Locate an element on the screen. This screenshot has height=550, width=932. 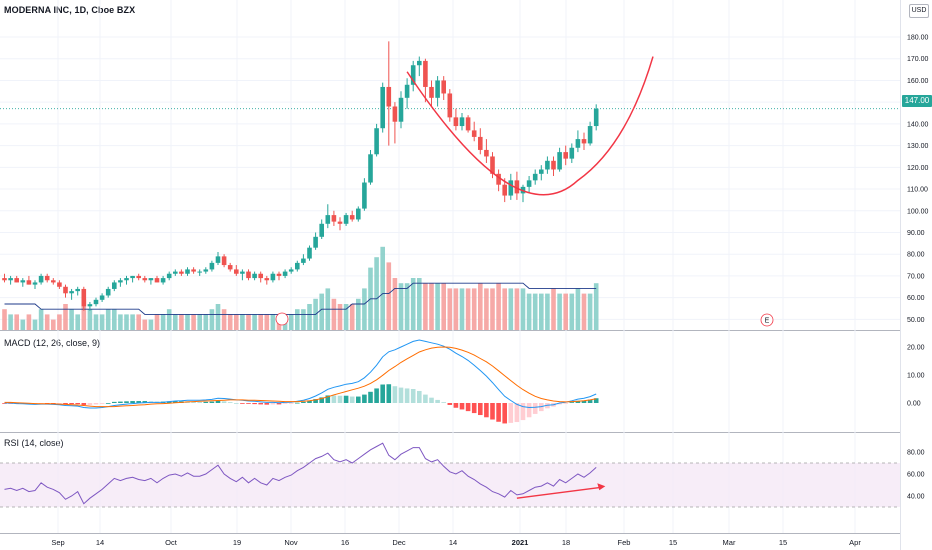
price-macd-divider is located at coordinates (450, 330).